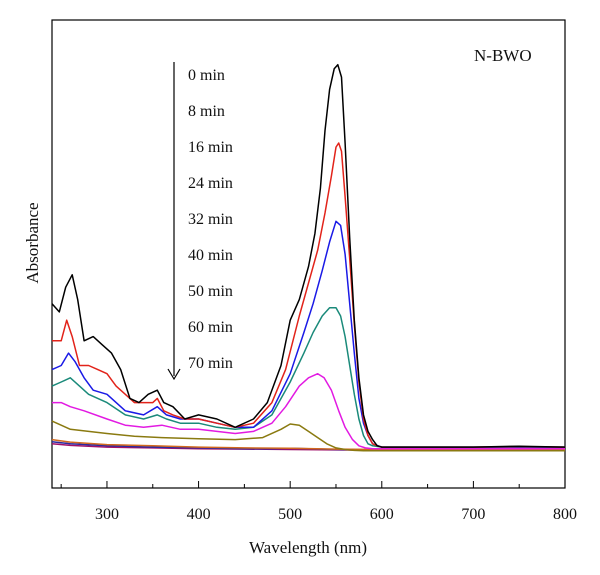  I want to click on arrow-head, so click(174, 374).